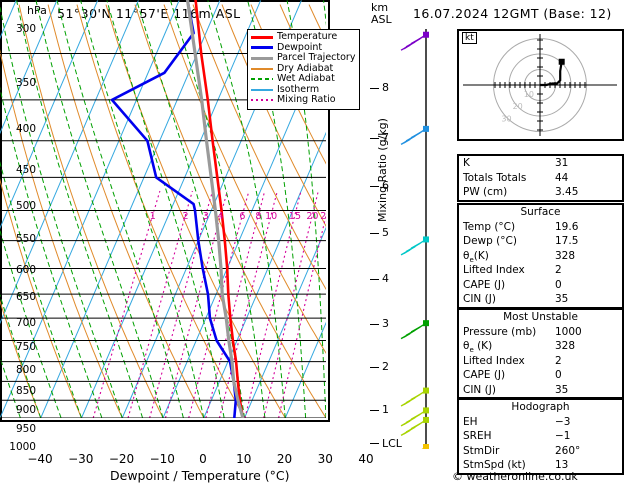 The width and height of the screenshot is (629, 486). What do you see at coordinates (540, 465) in the screenshot?
I see `table-row: StmSpd (kt) 13` at bounding box center [540, 465].